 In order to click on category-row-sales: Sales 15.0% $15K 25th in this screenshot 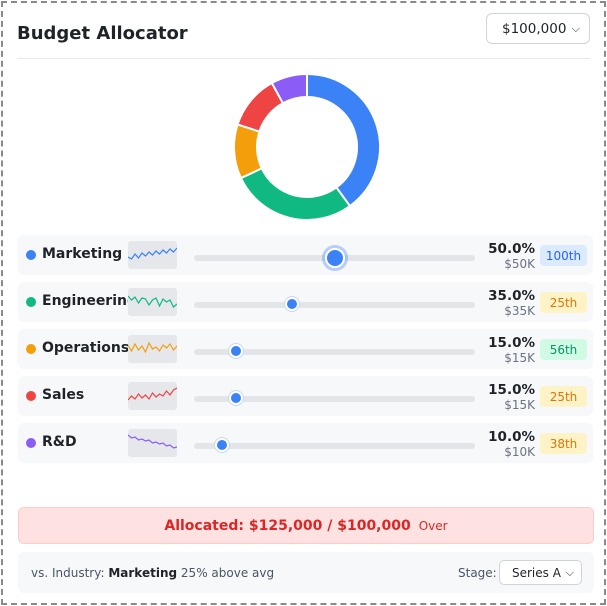, I will do `click(305, 396)`.